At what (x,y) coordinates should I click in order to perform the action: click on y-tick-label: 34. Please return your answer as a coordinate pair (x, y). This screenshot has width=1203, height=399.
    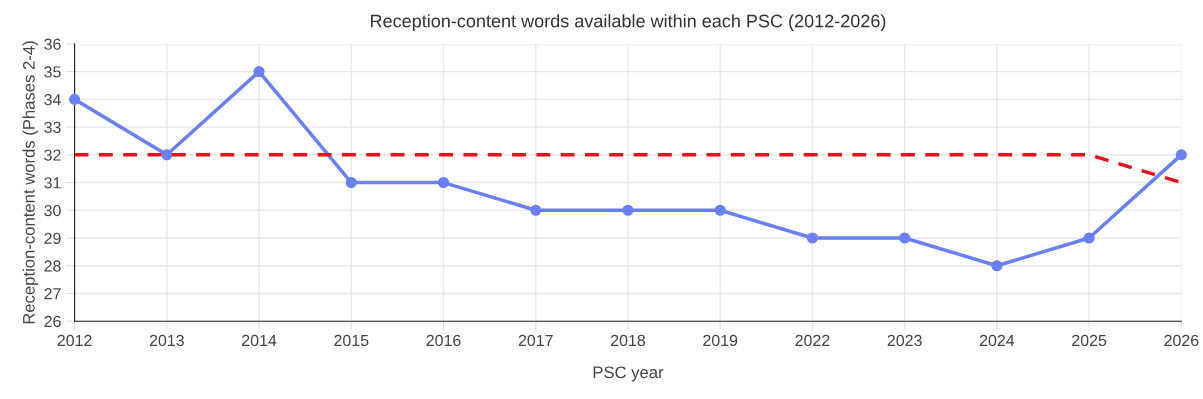
    Looking at the image, I should click on (52, 99).